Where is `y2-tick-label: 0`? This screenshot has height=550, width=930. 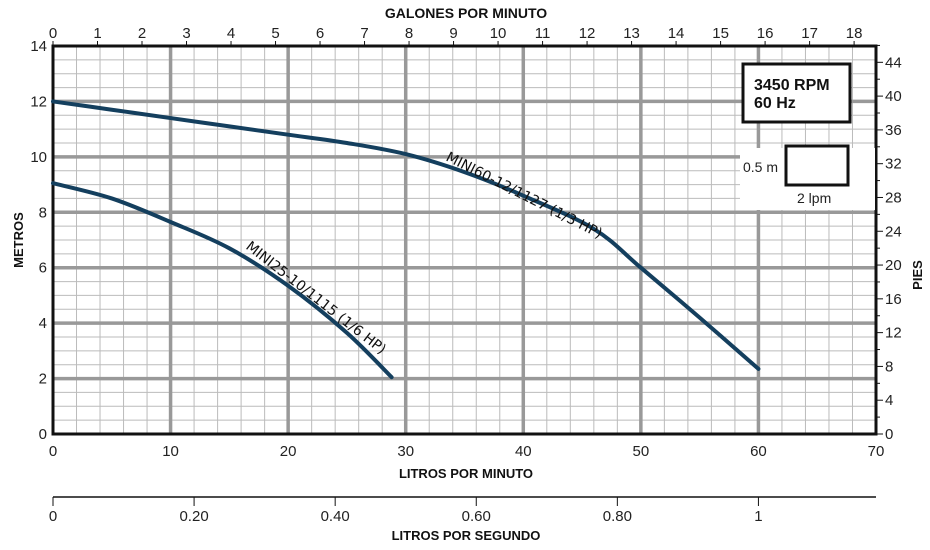 y2-tick-label: 0 is located at coordinates (889, 434).